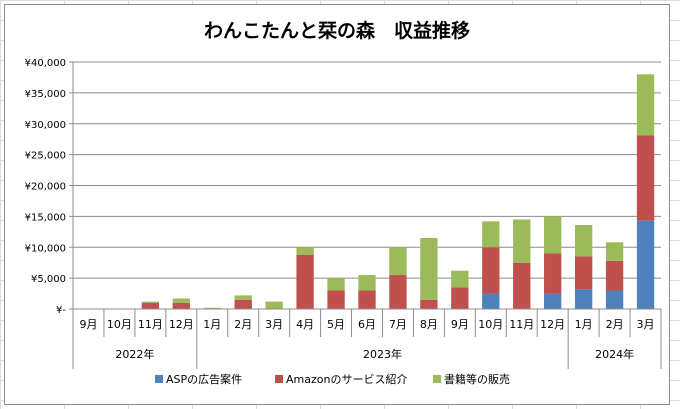  Describe the element at coordinates (45, 94) in the screenshot. I see `y-tick-label: ¥35,000` at that location.